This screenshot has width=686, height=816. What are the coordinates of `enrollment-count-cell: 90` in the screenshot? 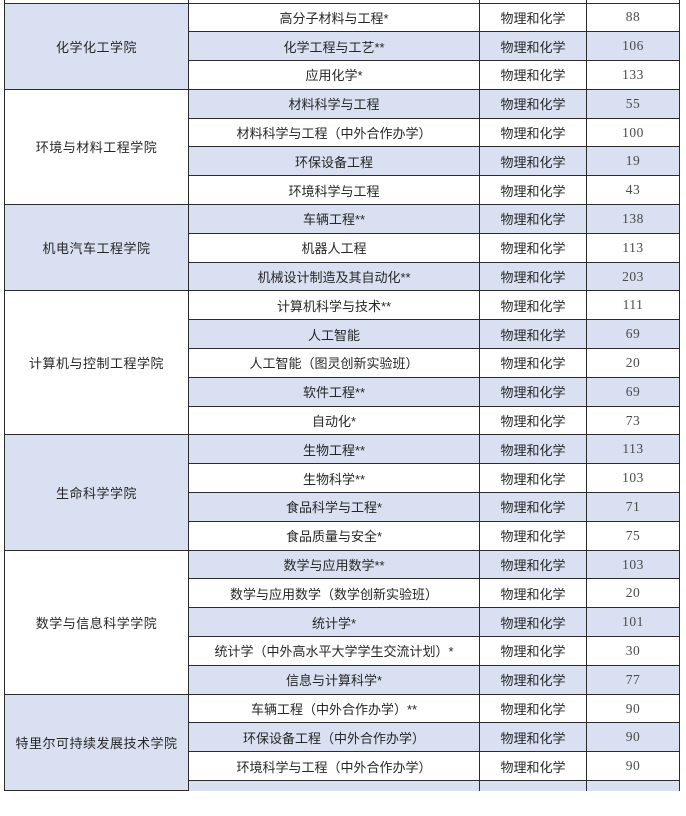 It's located at (633, 708).